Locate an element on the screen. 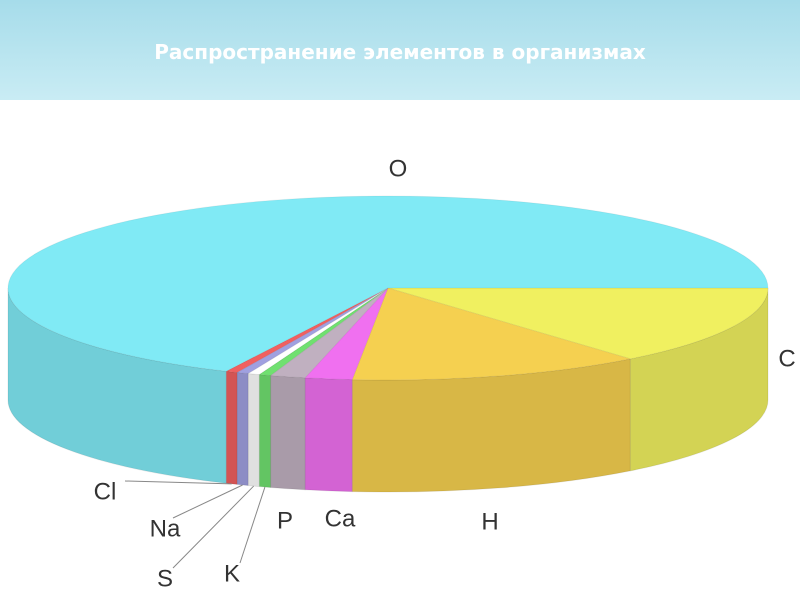  slice-label: Na is located at coordinates (165, 528).